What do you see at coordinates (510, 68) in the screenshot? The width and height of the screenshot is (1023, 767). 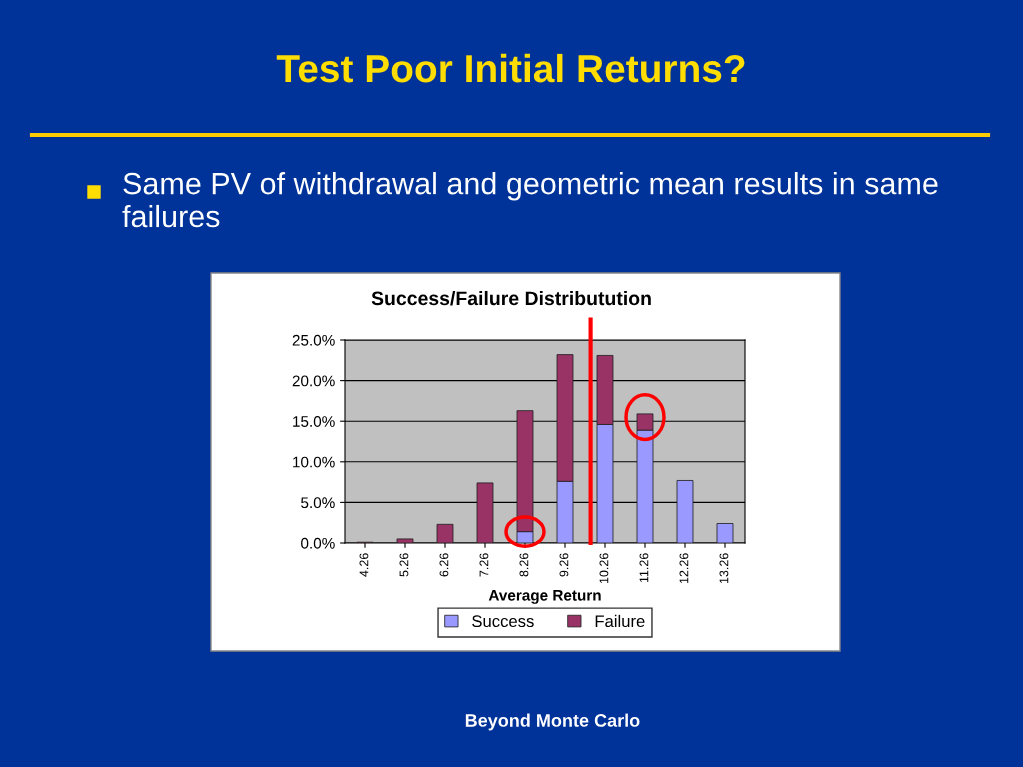 I see `chart-subtitle: Test Poor Initial Returns?` at bounding box center [510, 68].